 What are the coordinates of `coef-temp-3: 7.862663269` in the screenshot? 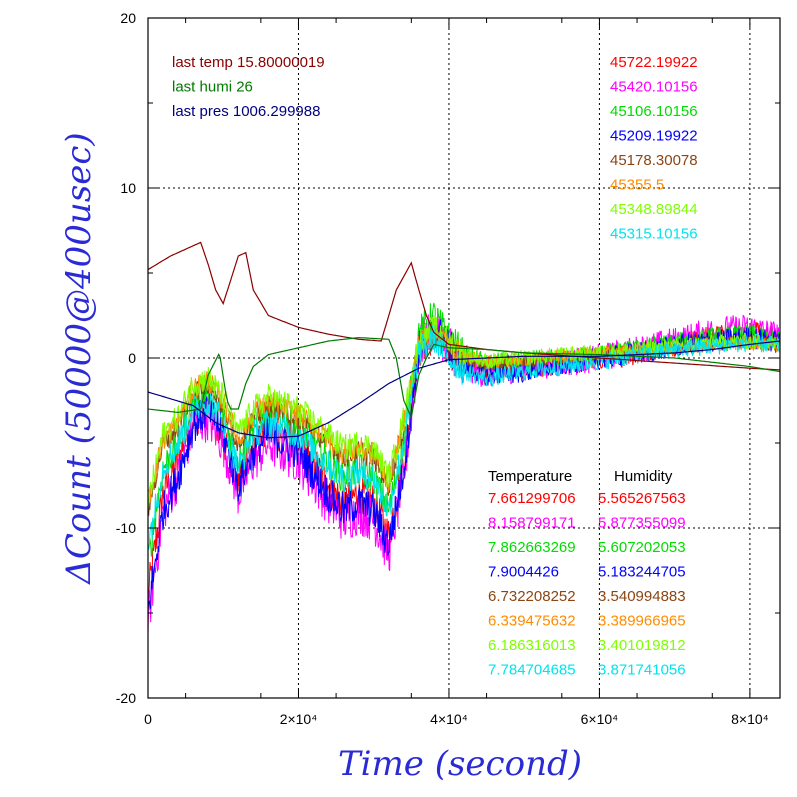 It's located at (532, 547).